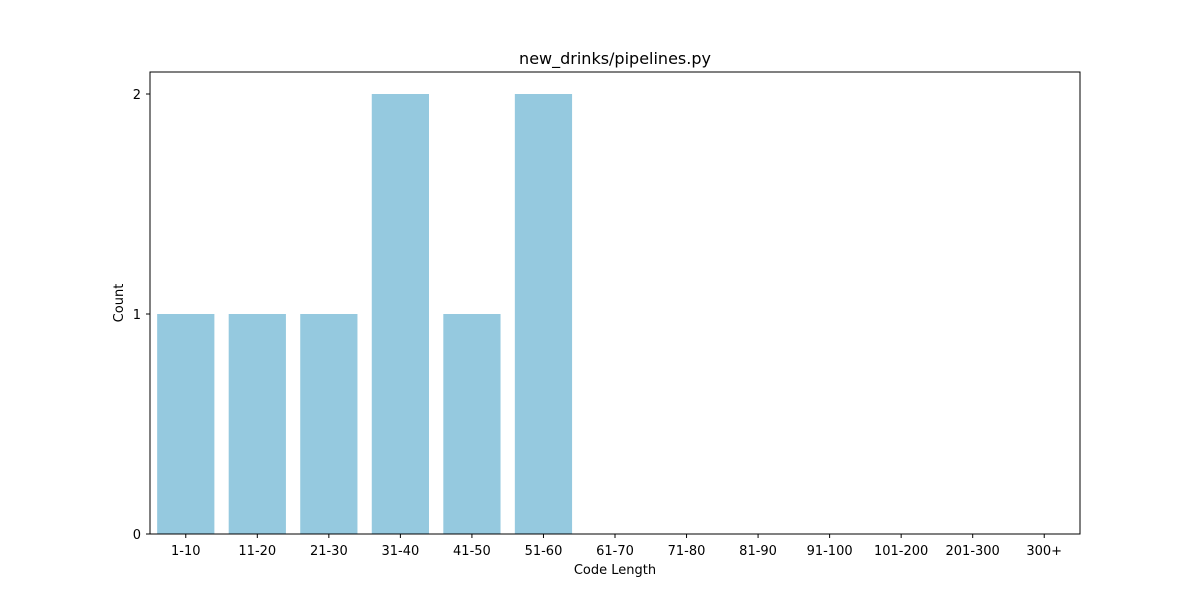 The height and width of the screenshot is (600, 1200). Describe the element at coordinates (544, 551) in the screenshot. I see `x-tick-label: 51-60` at that location.